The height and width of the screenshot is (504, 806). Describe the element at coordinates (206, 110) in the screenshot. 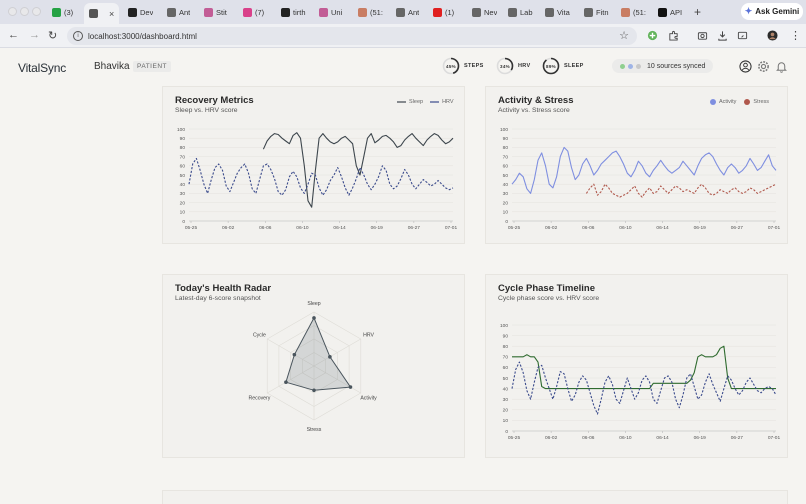

I see `card-subtitle: Sleep vs. HRV score` at that location.